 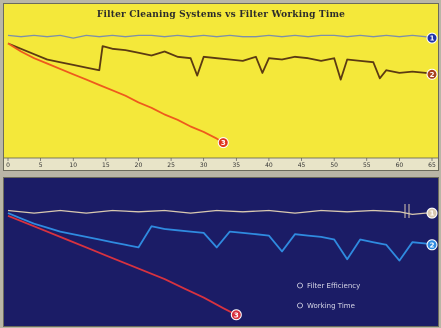 I want to click on x-tick-label: 55, so click(x=367, y=165).